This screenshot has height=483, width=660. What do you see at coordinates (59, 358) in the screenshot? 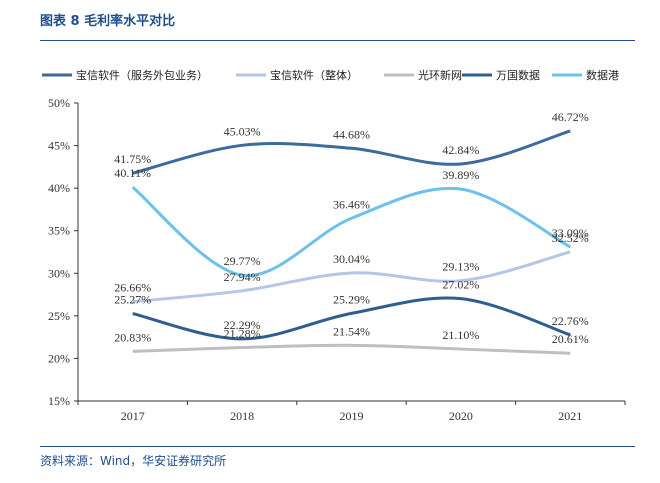
I see `y-tick-label: 20%` at bounding box center [59, 358].